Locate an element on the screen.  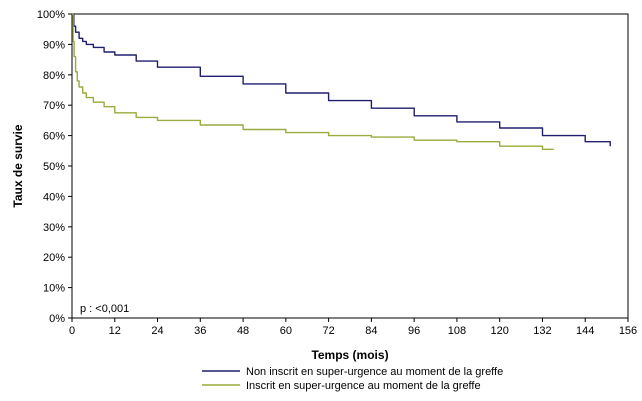
x-tick-label: 36 is located at coordinates (200, 331).